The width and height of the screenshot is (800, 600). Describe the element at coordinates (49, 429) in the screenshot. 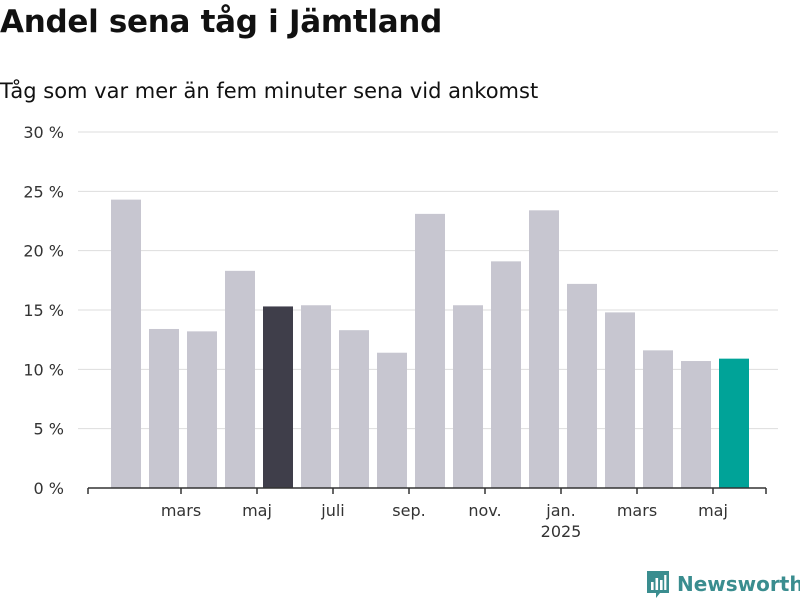

I see `y-tick-label: 5 %` at that location.